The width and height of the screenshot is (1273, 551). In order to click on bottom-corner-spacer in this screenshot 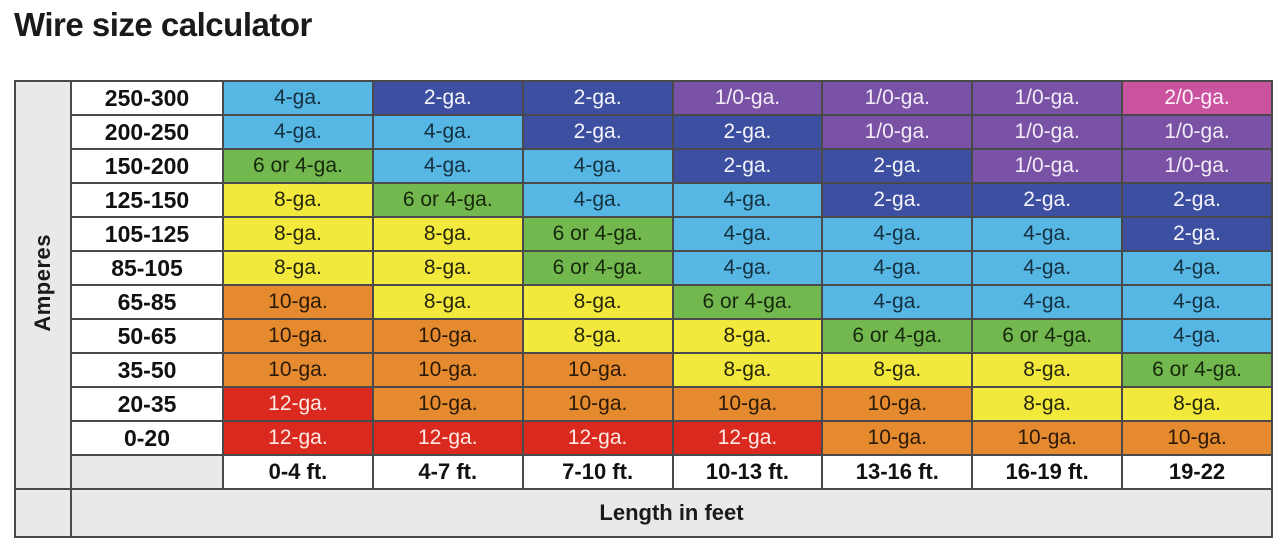, I will do `click(43, 513)`.